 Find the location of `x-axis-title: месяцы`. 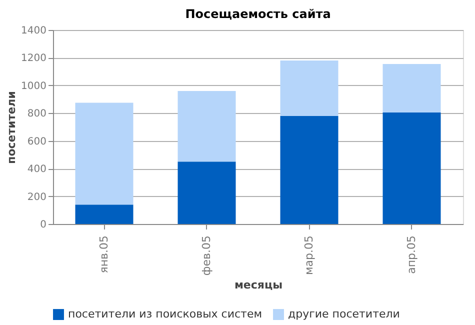

x-axis-title: месяцы is located at coordinates (258, 285).